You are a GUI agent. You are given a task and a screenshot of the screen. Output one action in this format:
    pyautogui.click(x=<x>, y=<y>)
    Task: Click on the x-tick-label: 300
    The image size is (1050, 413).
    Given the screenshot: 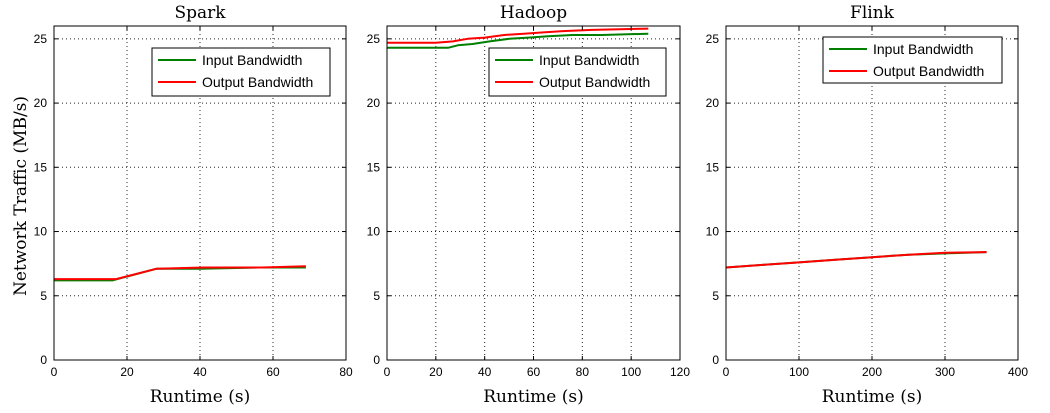 What is the action you would take?
    pyautogui.click(x=945, y=372)
    